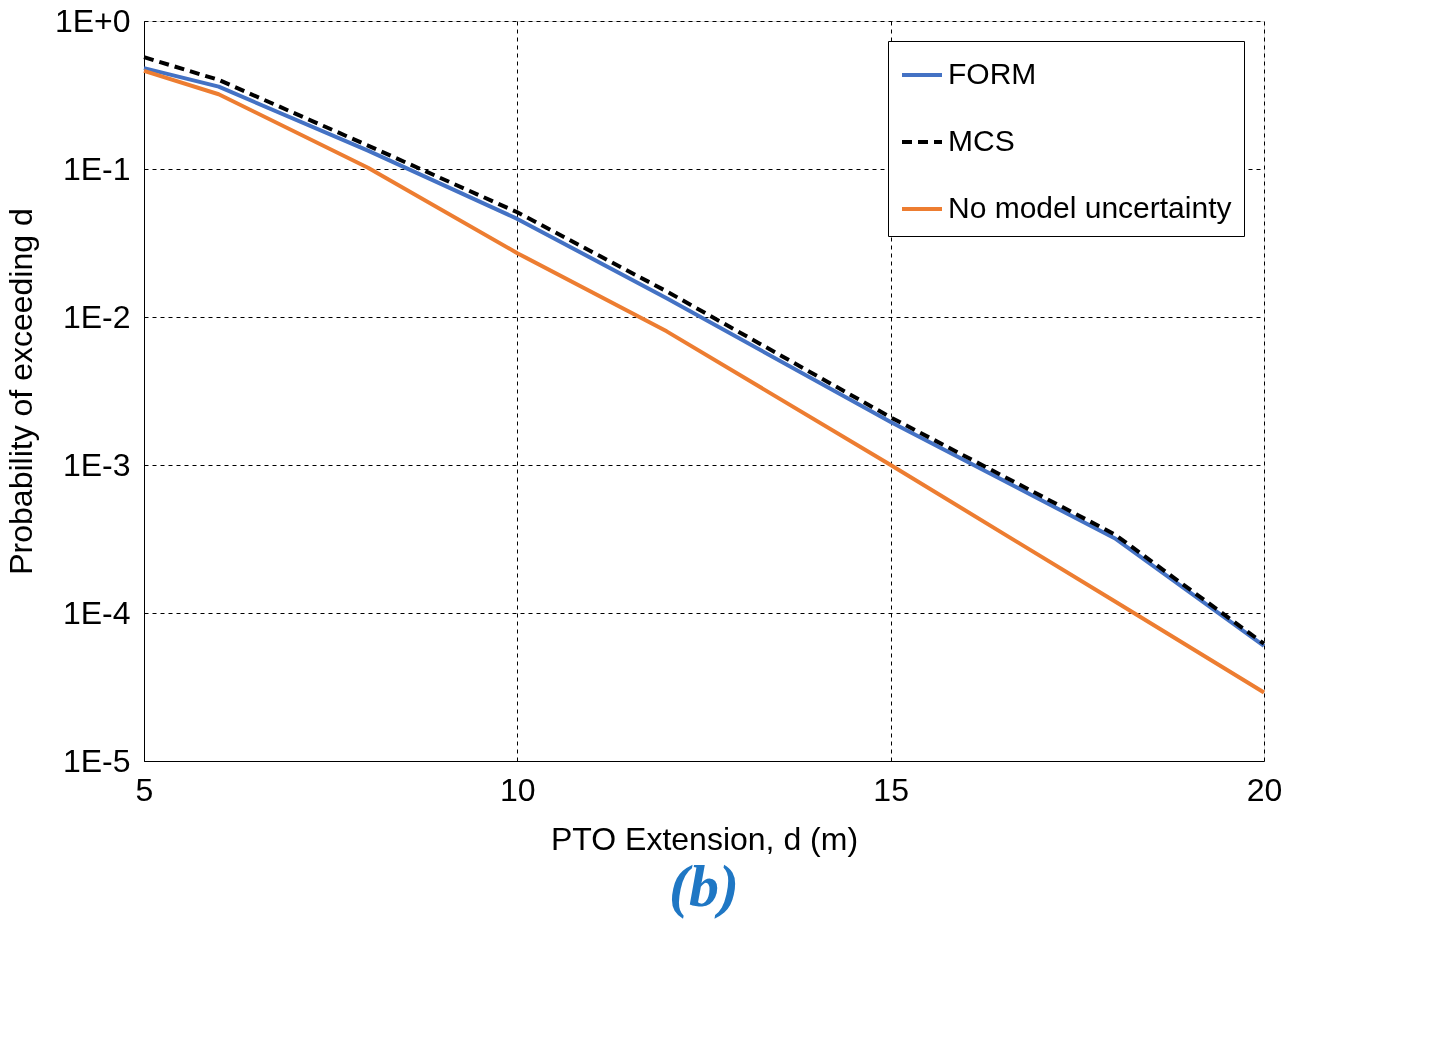  What do you see at coordinates (96, 168) in the screenshot?
I see `y-tick-label: 1E-1` at bounding box center [96, 168].